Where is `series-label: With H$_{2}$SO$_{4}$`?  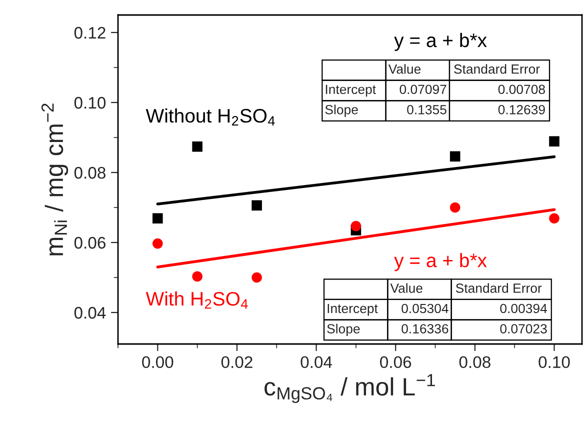
series-label: With H$_{2}$SO$_{4}$ is located at coordinates (197, 300).